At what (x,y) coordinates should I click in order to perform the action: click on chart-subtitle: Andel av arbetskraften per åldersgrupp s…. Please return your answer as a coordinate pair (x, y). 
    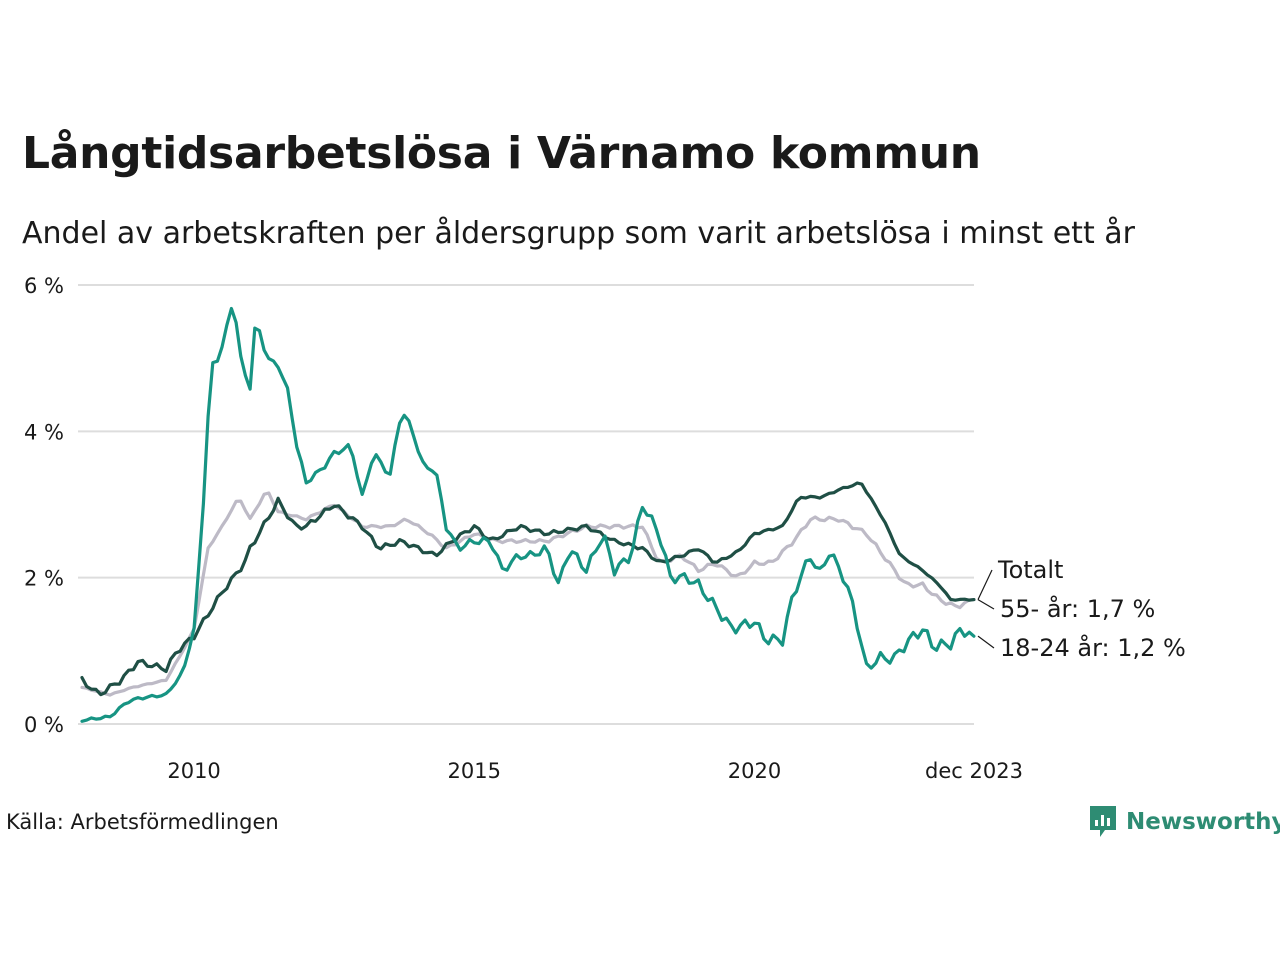
    Looking at the image, I should click on (578, 233).